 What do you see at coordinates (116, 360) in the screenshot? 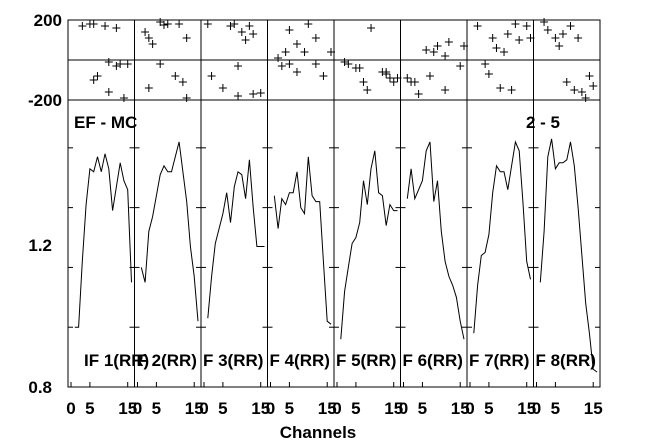
I see `series-label-1: IF 1(RR)` at bounding box center [116, 360].